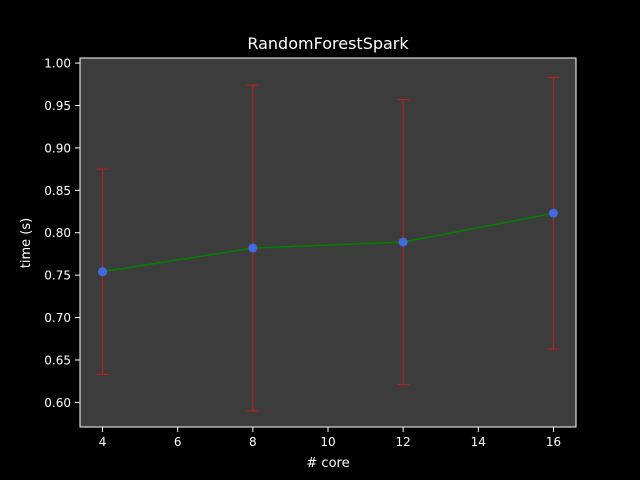  What do you see at coordinates (57, 148) in the screenshot?
I see `y-tick-label: 0.90` at bounding box center [57, 148].